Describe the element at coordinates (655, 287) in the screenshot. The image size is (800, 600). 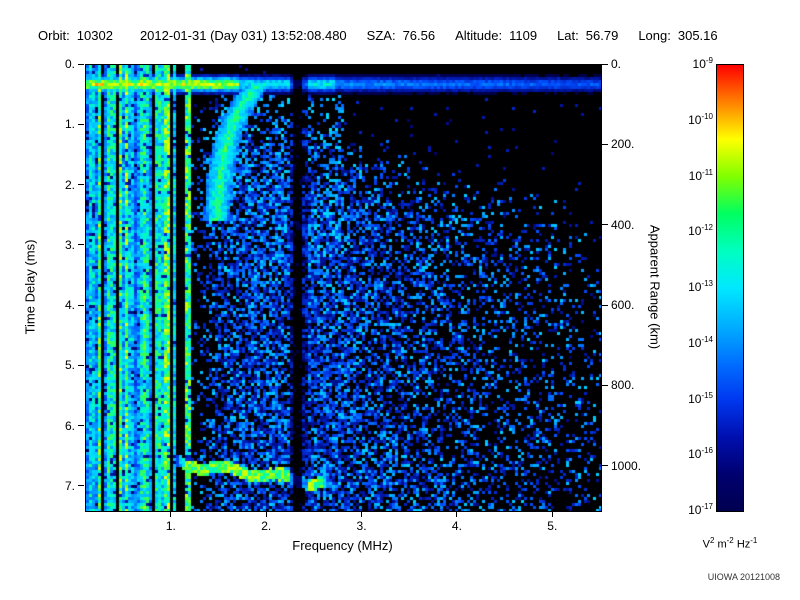
I see `y-axis-label-apparent-range: Apparent Range (km)` at that location.